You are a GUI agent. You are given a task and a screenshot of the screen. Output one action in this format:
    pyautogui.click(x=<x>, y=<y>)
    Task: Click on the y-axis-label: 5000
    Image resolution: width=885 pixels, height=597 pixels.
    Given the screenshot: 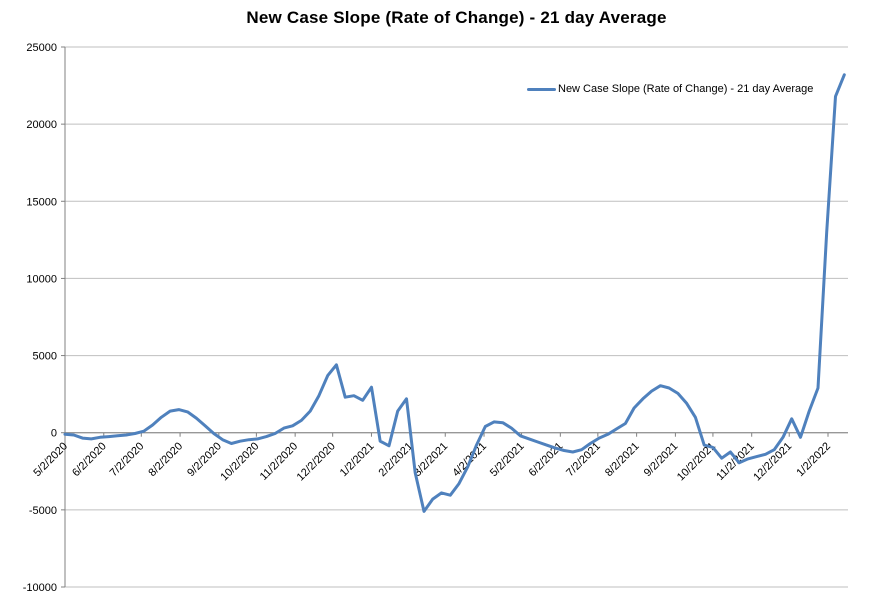 What is the action you would take?
    pyautogui.click(x=45, y=357)
    